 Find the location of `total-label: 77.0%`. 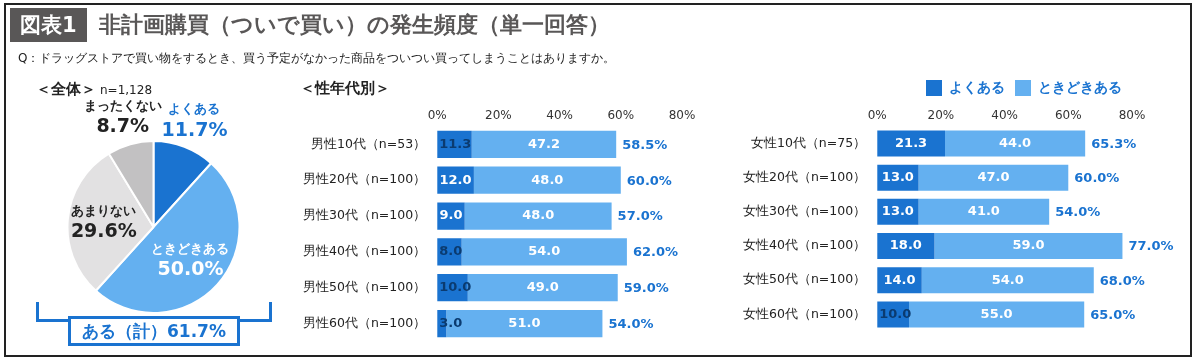

total-label: 77.0% is located at coordinates (1151, 246).